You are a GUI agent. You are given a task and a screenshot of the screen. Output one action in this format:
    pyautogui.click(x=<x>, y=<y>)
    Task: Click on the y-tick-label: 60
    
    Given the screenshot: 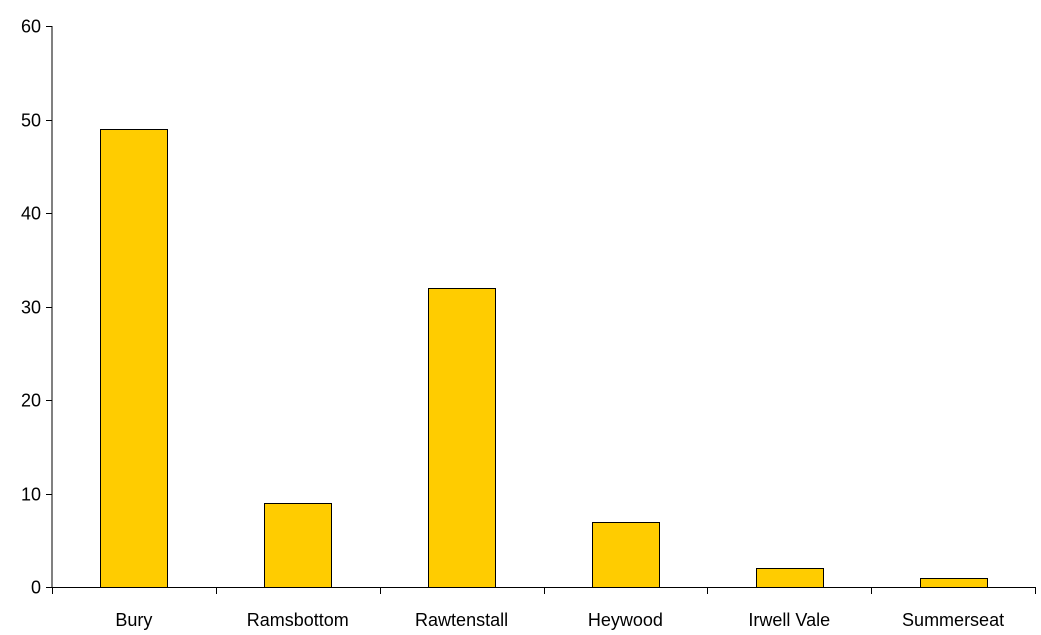 What is the action you would take?
    pyautogui.click(x=31, y=27)
    